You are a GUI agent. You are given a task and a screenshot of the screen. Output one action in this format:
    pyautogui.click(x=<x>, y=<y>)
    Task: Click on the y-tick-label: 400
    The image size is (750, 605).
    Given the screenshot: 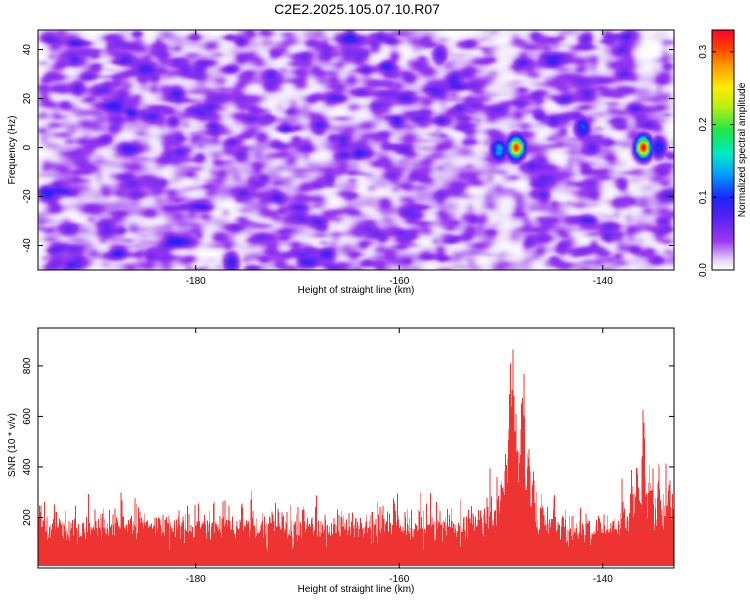 What is the action you would take?
    pyautogui.click(x=27, y=466)
    